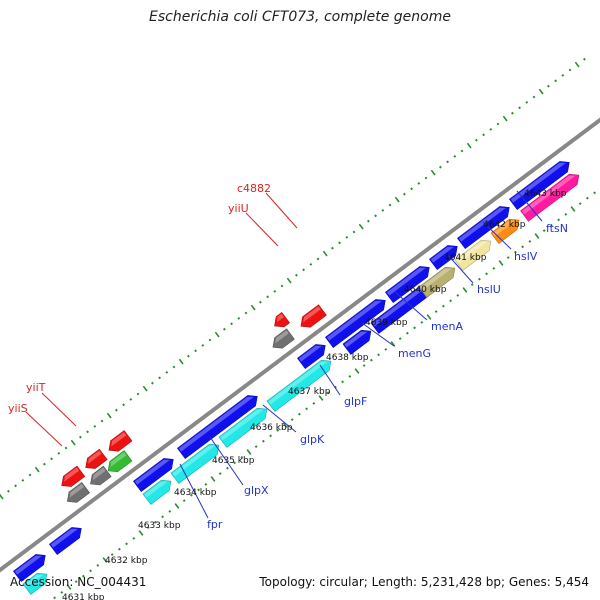 This screenshot has width=600, height=600. Describe the element at coordinates (36, 387) in the screenshot. I see `gene-label: yiiT` at that location.